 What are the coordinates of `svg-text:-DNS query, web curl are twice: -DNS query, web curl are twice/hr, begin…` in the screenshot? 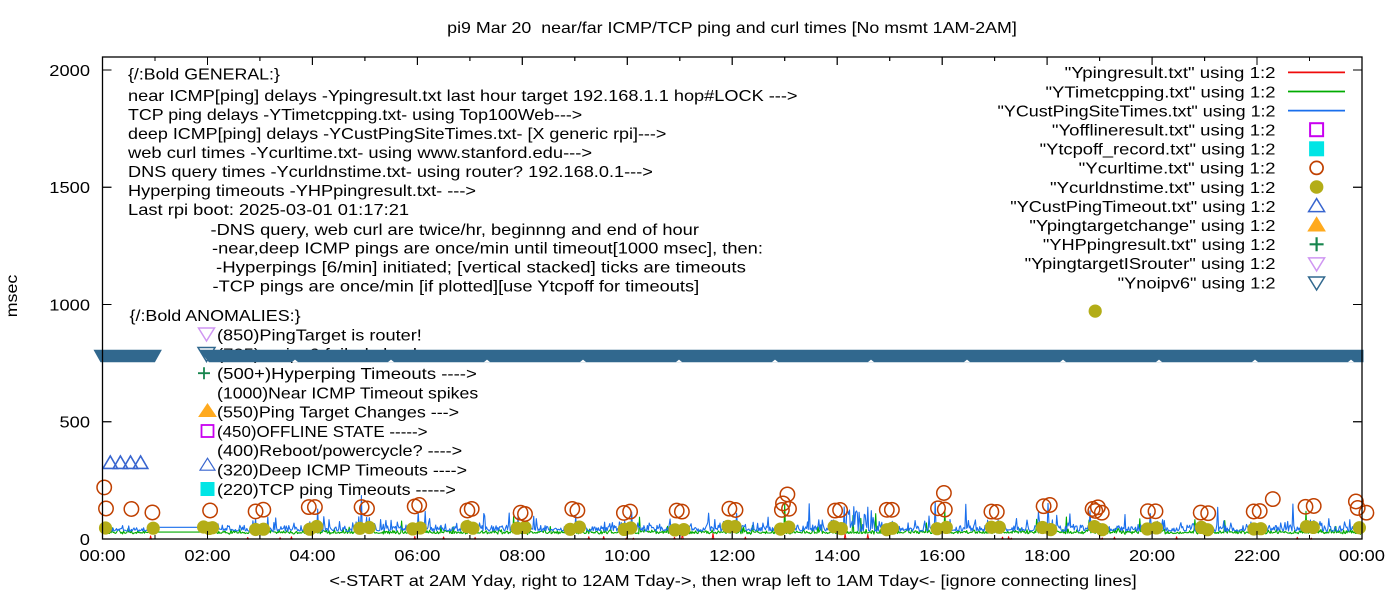 It's located at (455, 230).